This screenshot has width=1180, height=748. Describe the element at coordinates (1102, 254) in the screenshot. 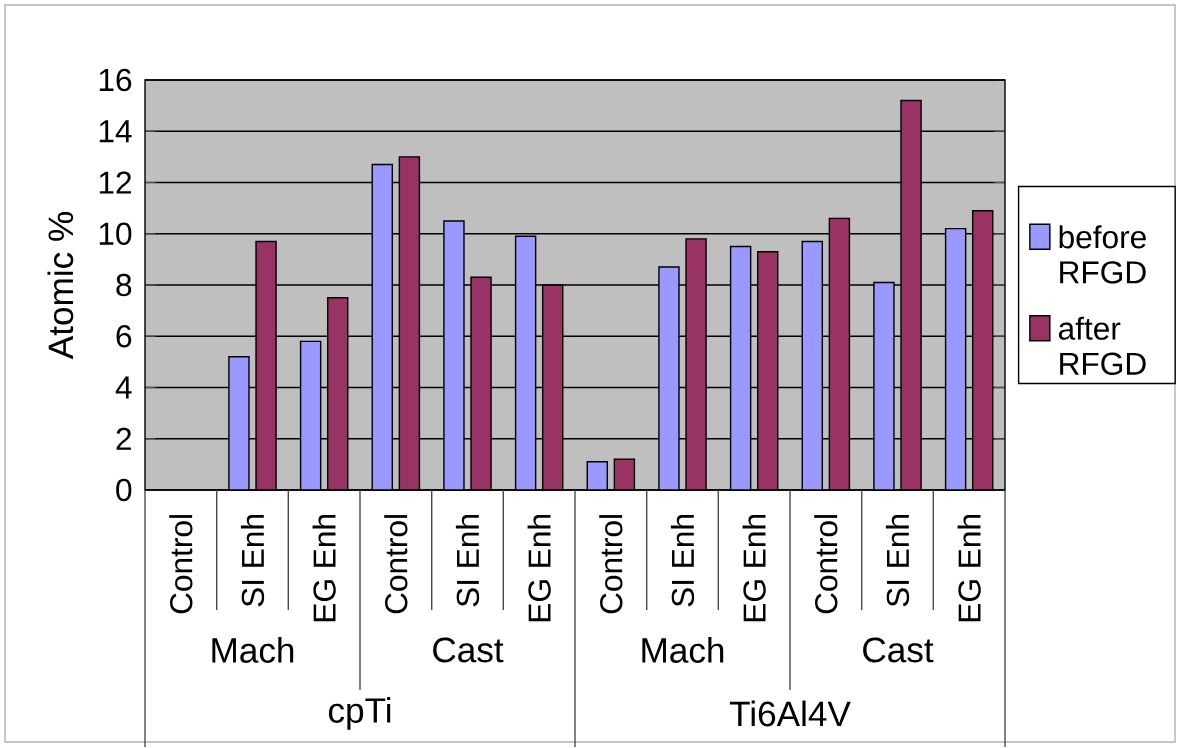

I see `legend-label: before RFGD` at that location.